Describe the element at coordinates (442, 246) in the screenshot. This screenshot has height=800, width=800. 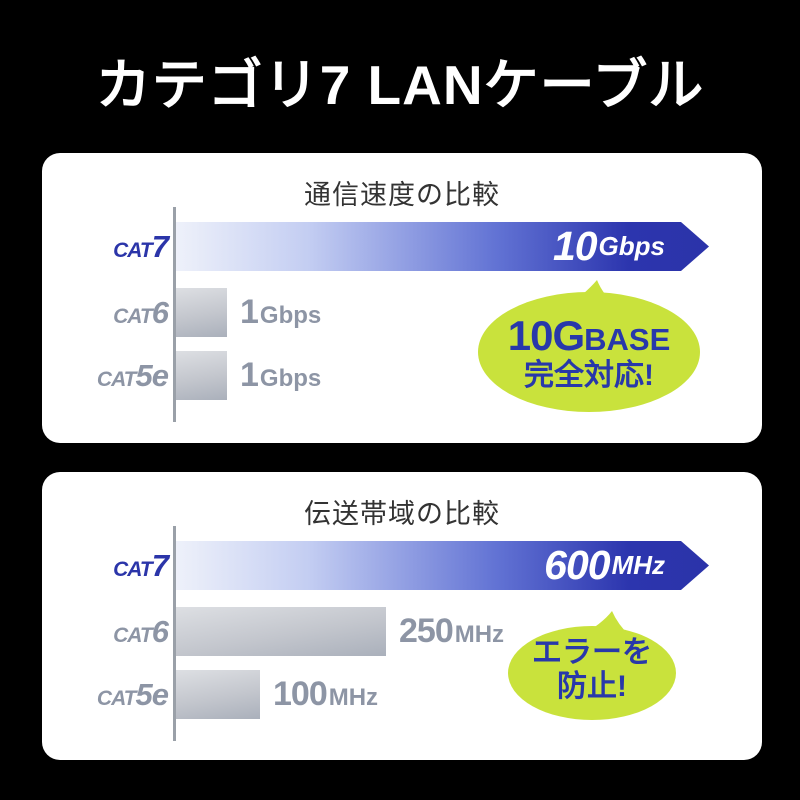
I see `bar-cat7: 10 Gbps` at that location.